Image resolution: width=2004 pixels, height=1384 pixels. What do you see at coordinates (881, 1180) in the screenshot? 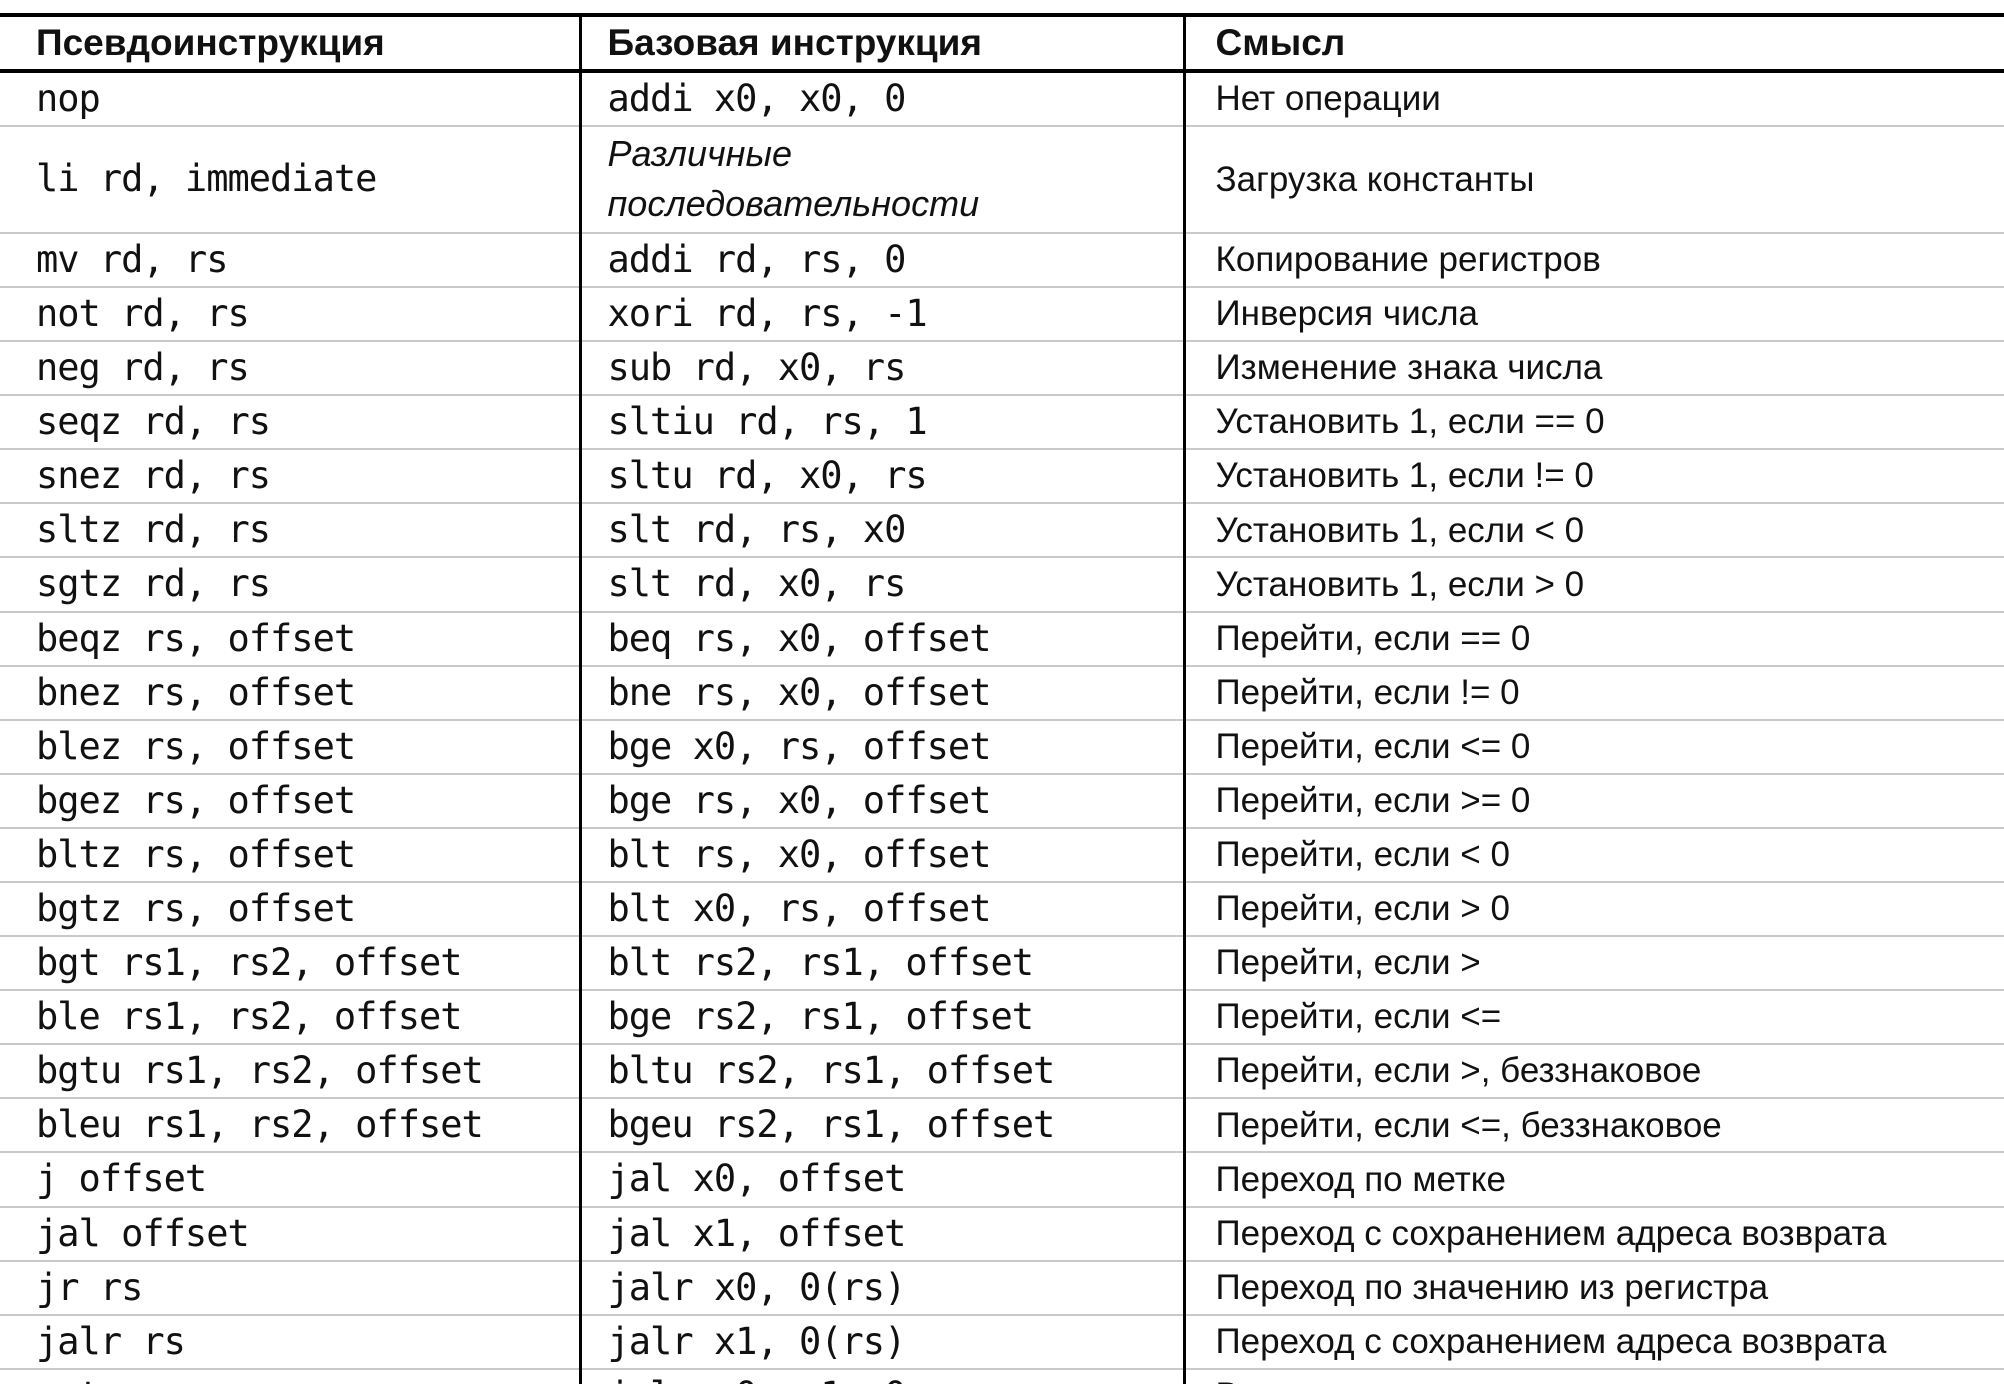
I see `cell-base-instruction: jal x0, offset` at bounding box center [881, 1180].